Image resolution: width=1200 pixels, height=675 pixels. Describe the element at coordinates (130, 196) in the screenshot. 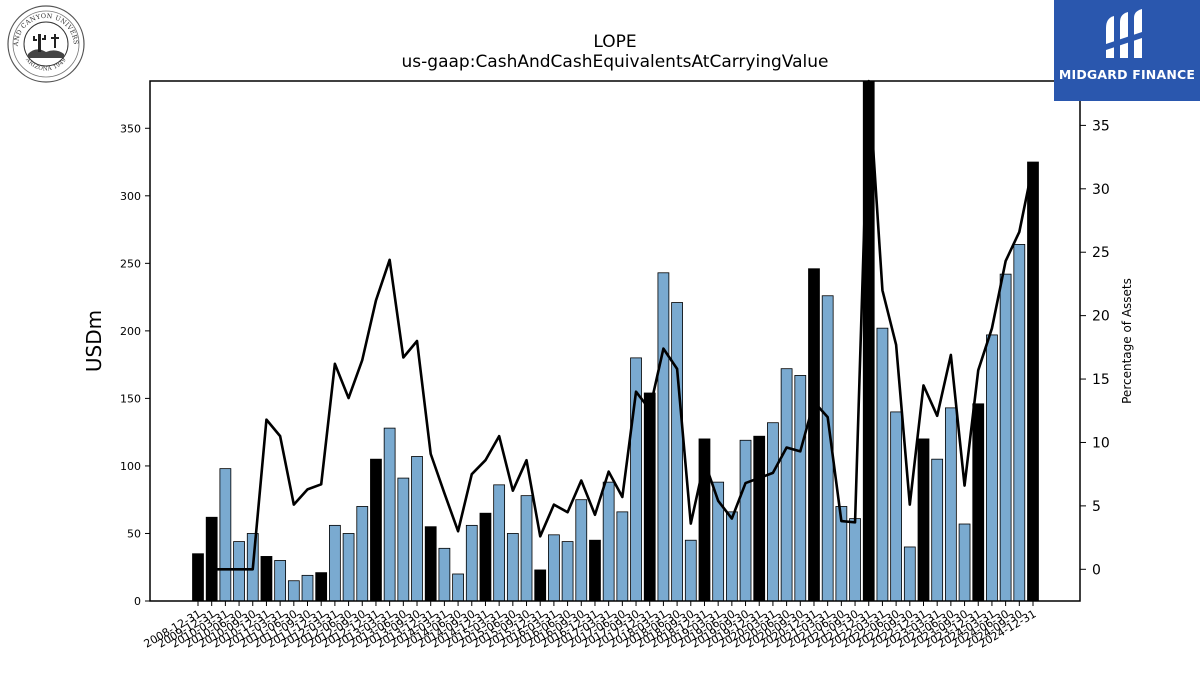

I see `y-tick-label: 300` at that location.